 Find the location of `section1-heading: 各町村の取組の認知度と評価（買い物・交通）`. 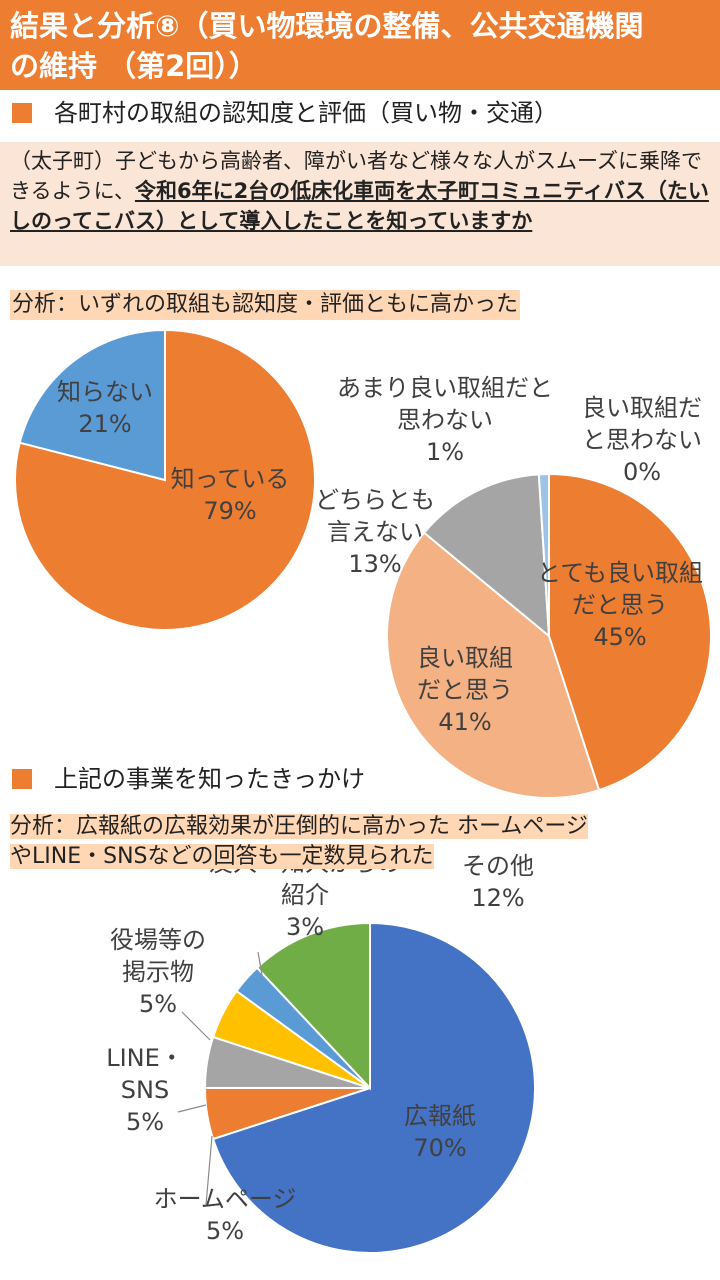

section1-heading: 各町村の取組の認知度と評価（買い物・交通） is located at coordinates (285, 113).